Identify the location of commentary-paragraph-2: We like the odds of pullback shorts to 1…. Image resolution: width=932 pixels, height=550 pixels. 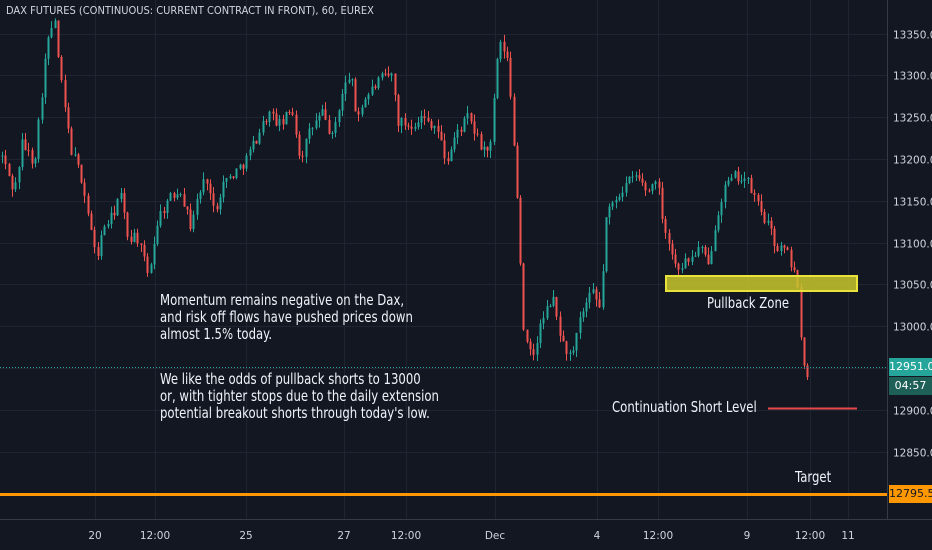
(299, 396).